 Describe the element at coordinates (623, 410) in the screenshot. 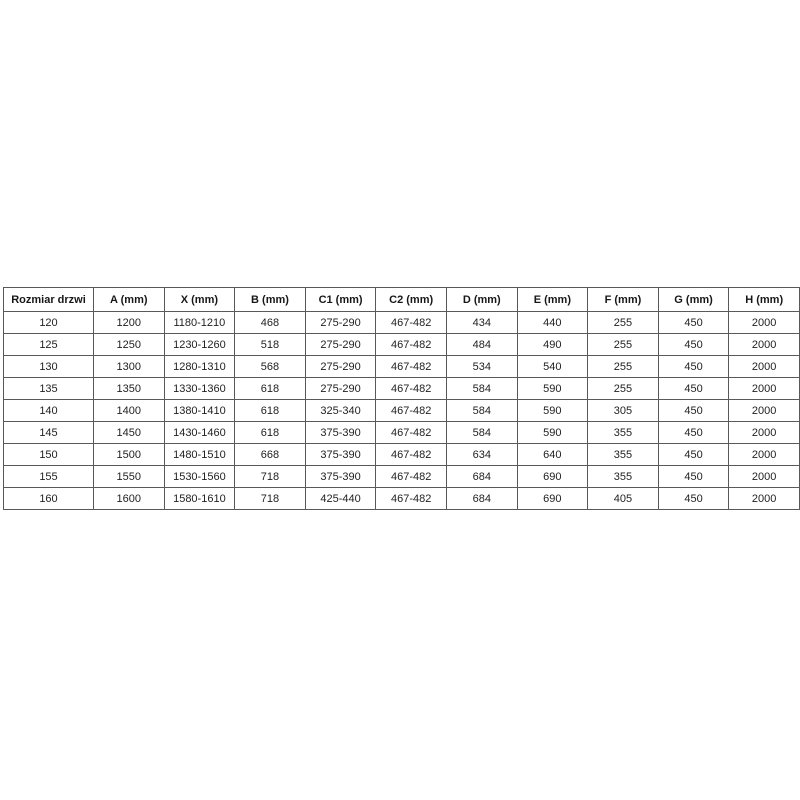

I see `table-cell: 305` at that location.